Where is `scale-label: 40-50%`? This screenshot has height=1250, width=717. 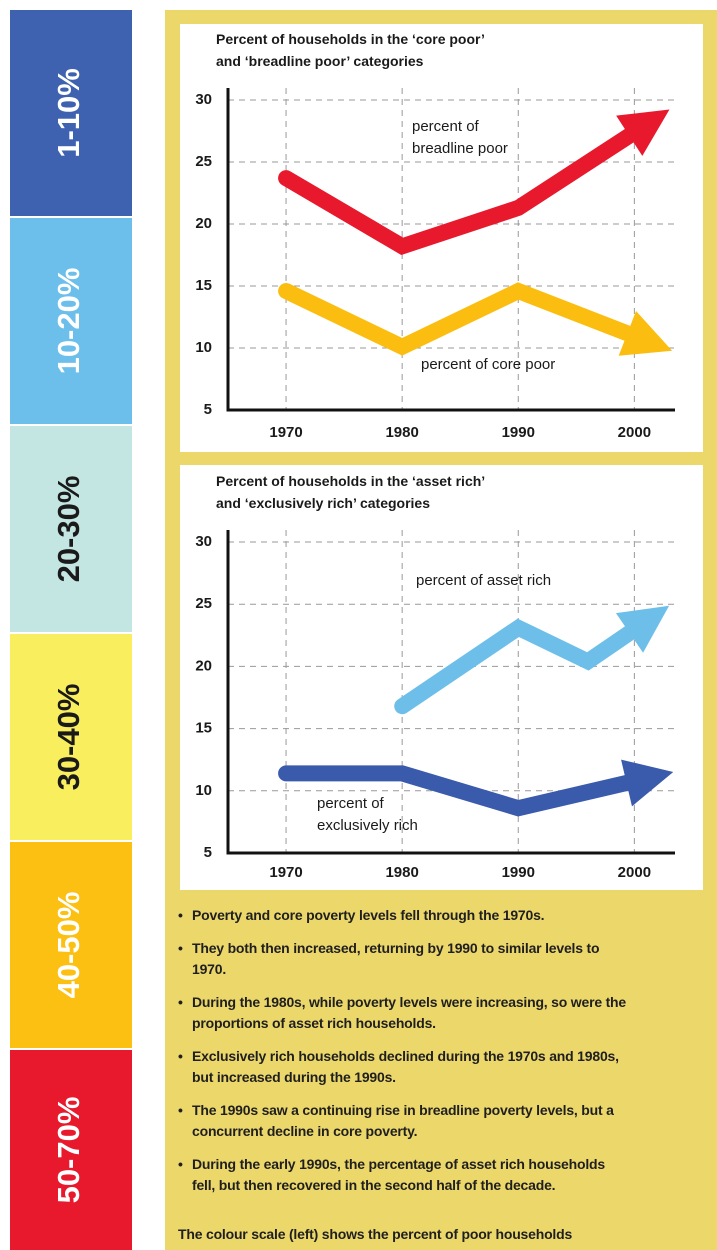
scale-label: 40-50% is located at coordinates (68, 945).